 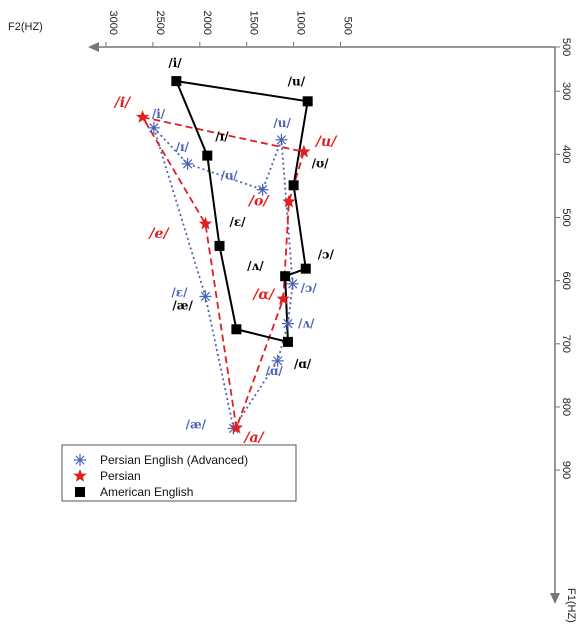 What do you see at coordinates (566, 91) in the screenshot?
I see `y-tick-label: 300` at bounding box center [566, 91].